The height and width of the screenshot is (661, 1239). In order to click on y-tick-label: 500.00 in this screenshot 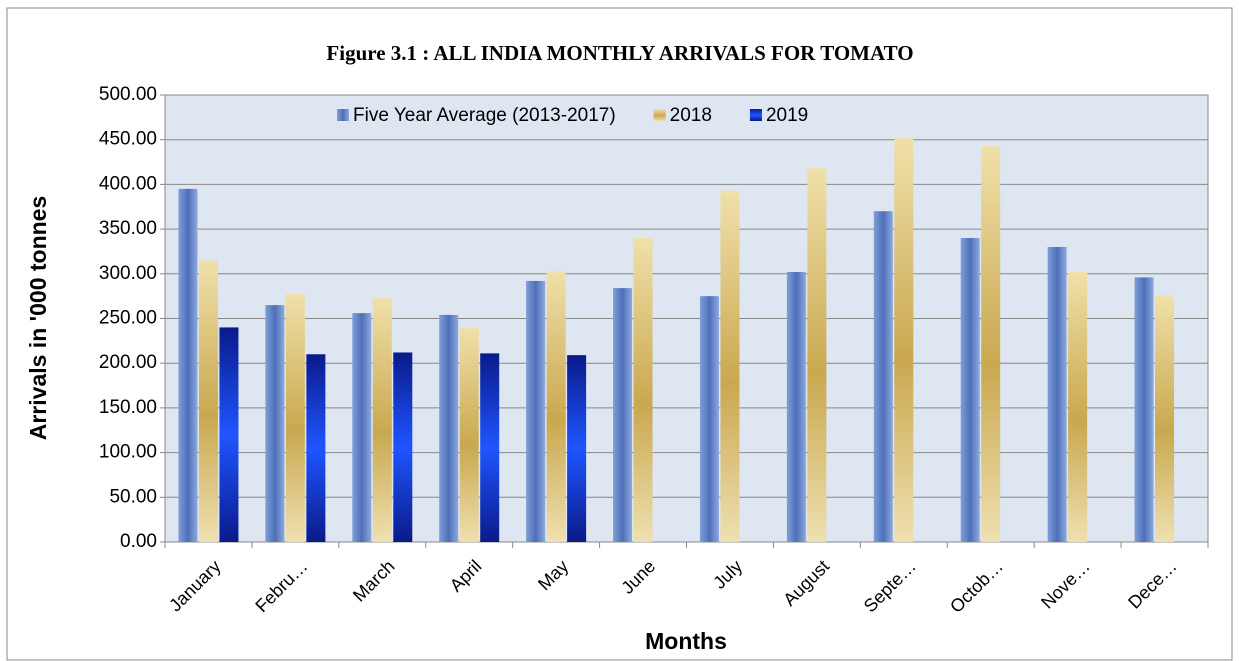, I will do `click(128, 94)`.